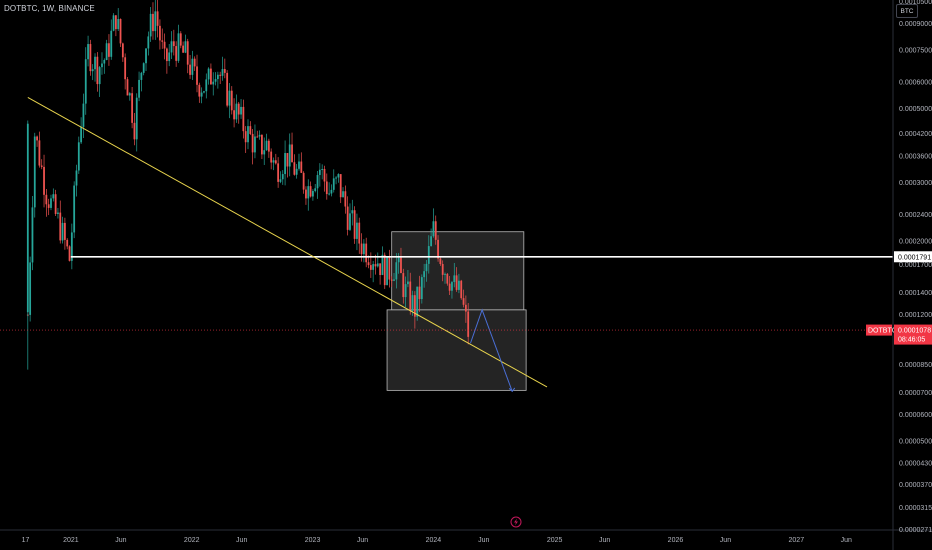  Describe the element at coordinates (915, 109) in the screenshot. I see `price-tick-label: 0.0005000` at that location.